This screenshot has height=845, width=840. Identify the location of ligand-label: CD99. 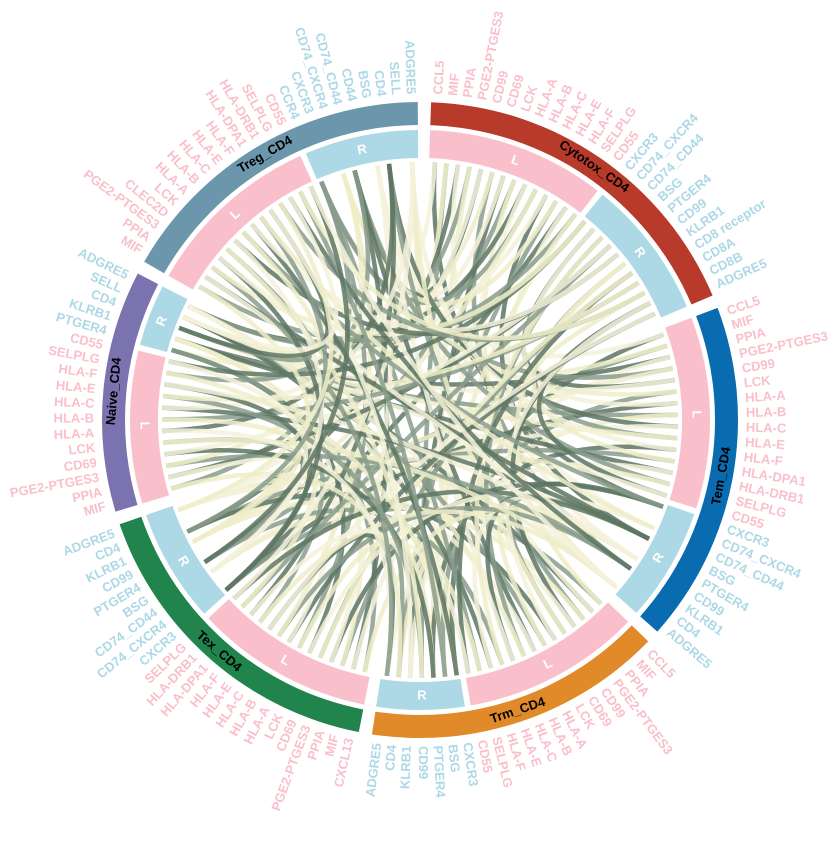
(758, 366).